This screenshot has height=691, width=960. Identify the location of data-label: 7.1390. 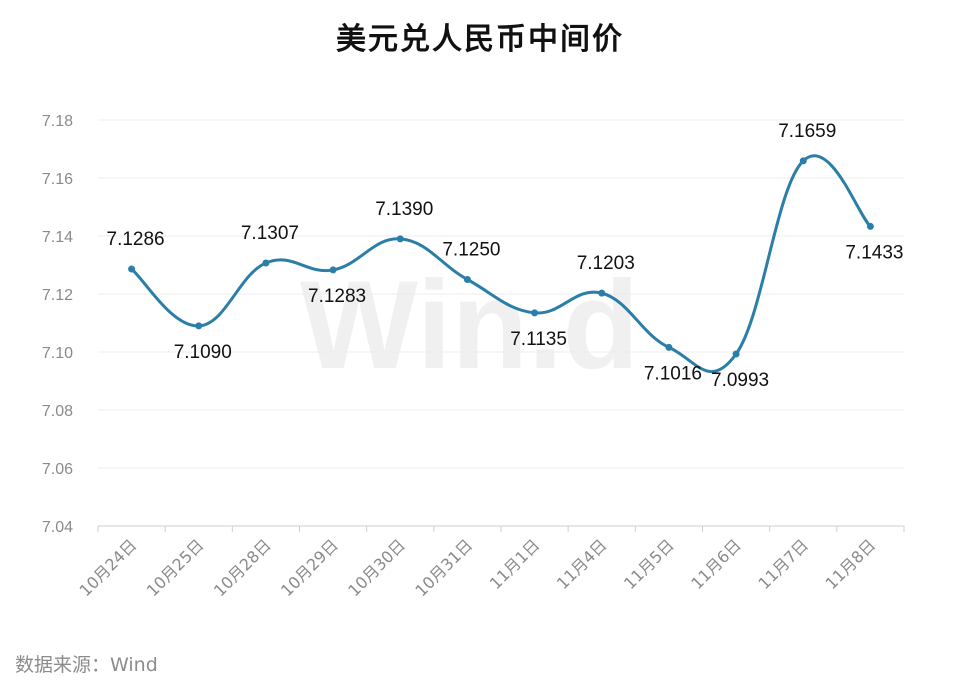
(404, 209).